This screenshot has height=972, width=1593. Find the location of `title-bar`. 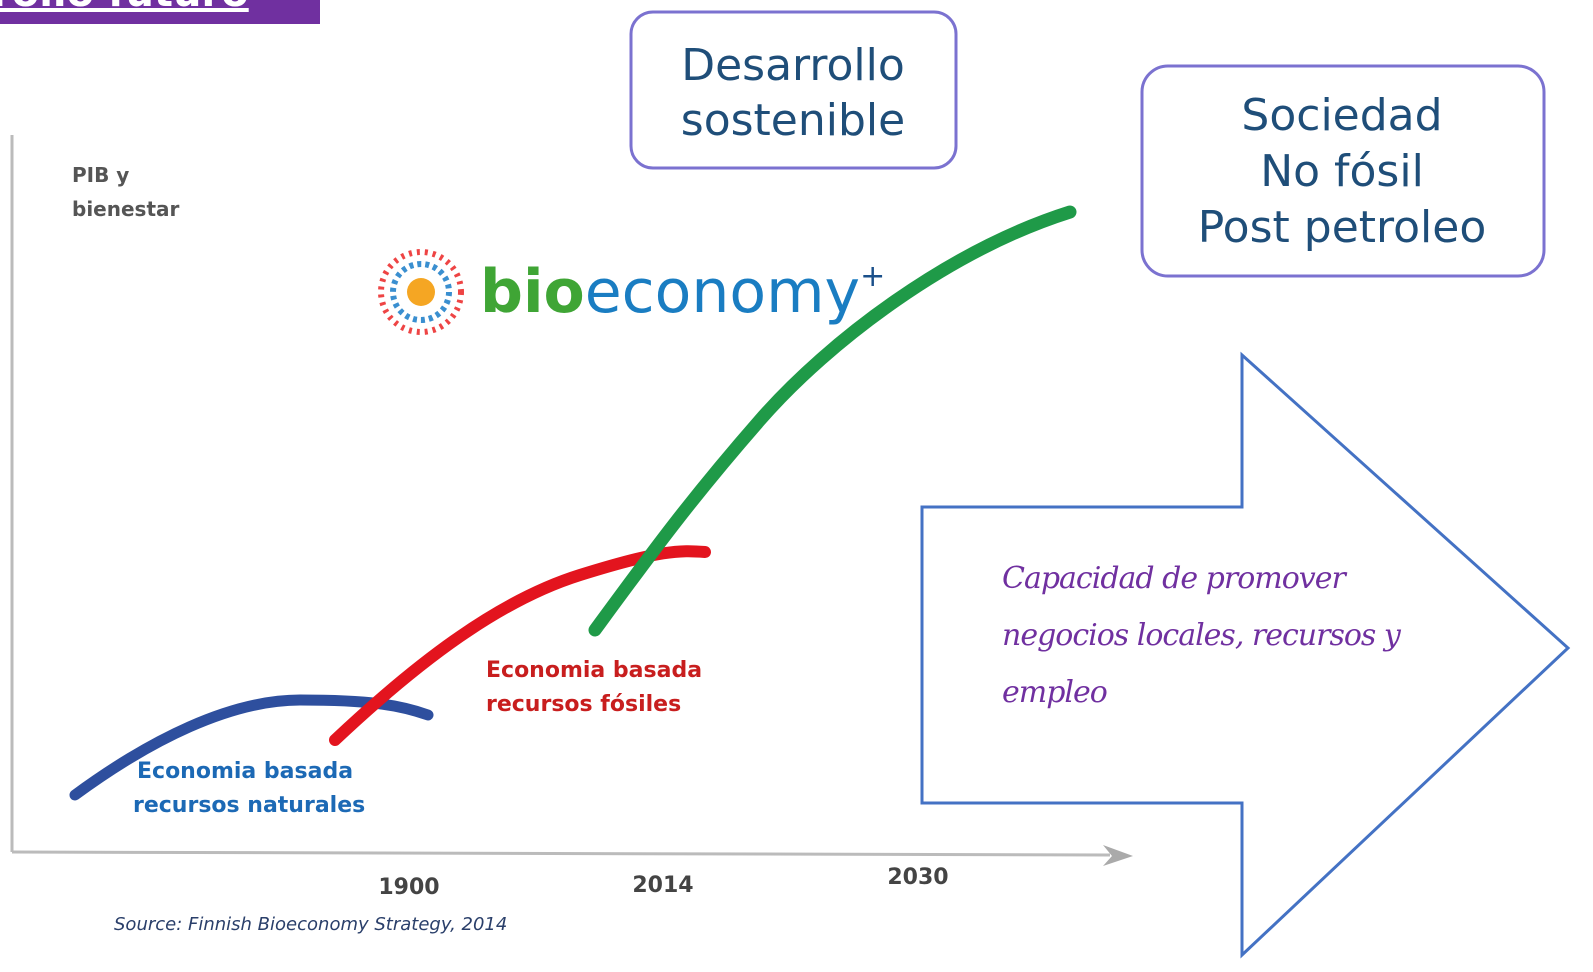

title-bar is located at coordinates (160, 12).